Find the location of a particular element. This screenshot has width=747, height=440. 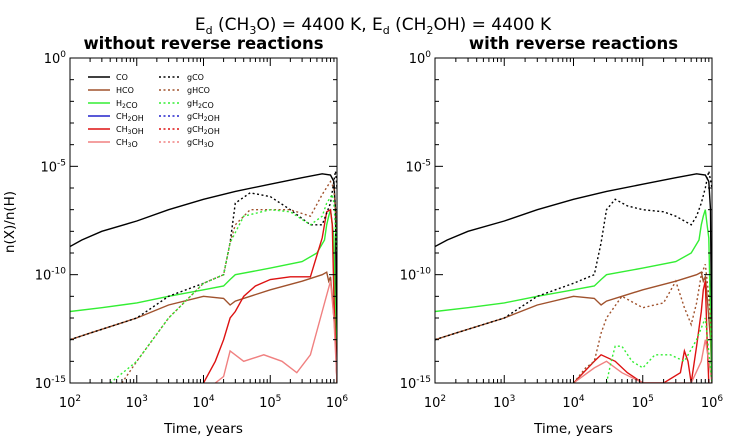

panel-title: with reverse reactions is located at coordinates (573, 43).